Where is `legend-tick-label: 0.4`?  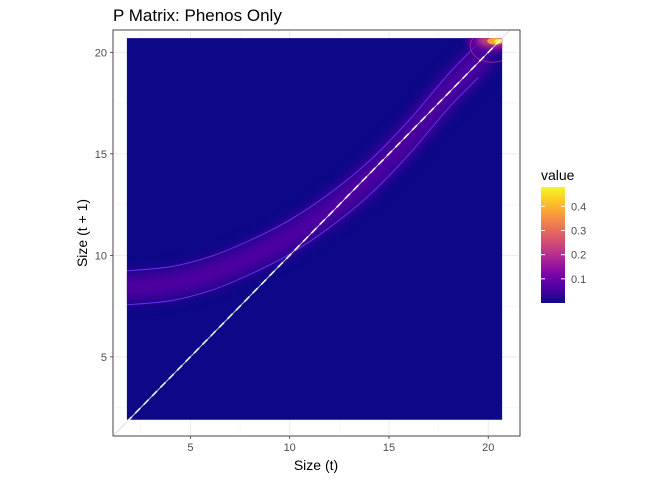 legend-tick-label: 0.4 is located at coordinates (578, 207).